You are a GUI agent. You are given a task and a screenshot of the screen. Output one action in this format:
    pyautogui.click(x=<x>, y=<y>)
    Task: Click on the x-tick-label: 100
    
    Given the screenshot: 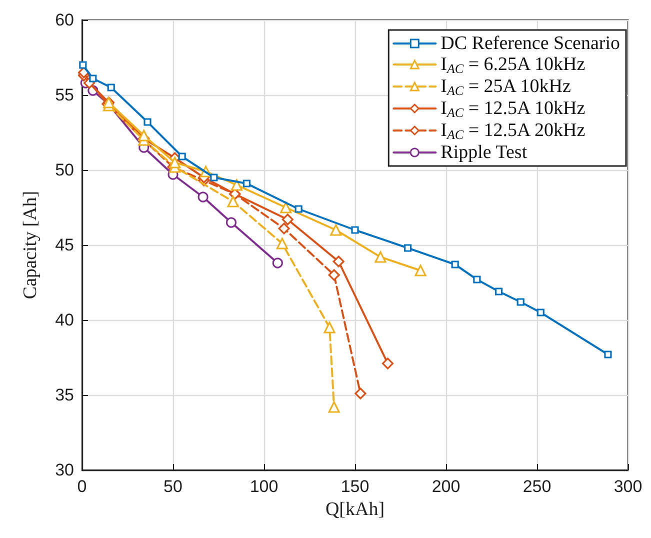 What is the action you would take?
    pyautogui.click(x=264, y=486)
    